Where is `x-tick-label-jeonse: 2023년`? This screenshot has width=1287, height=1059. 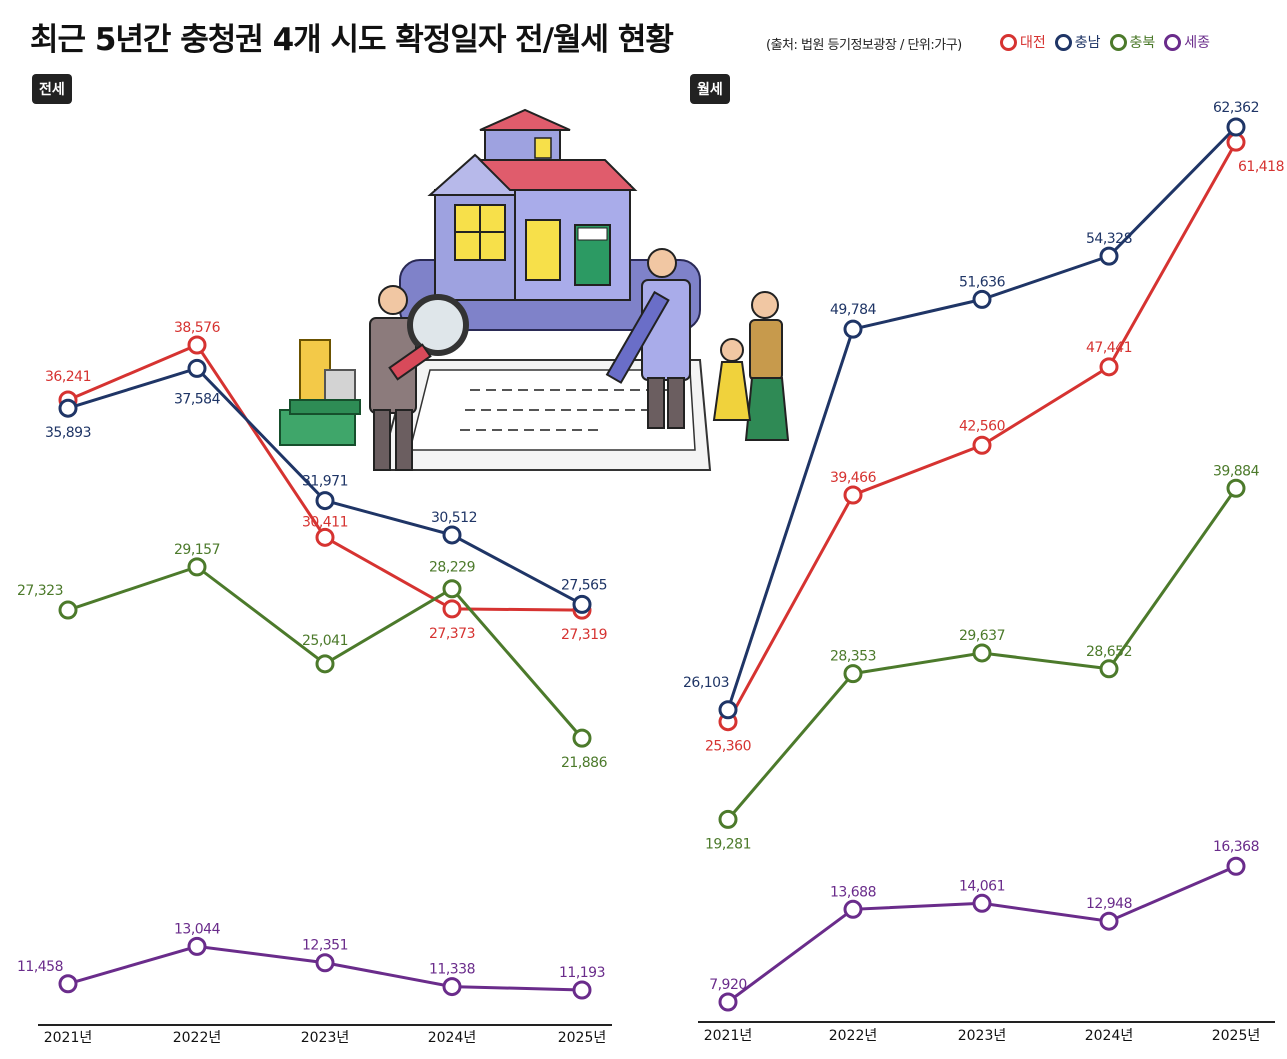
x-tick-label-jeonse: 2023년 is located at coordinates (325, 1038).